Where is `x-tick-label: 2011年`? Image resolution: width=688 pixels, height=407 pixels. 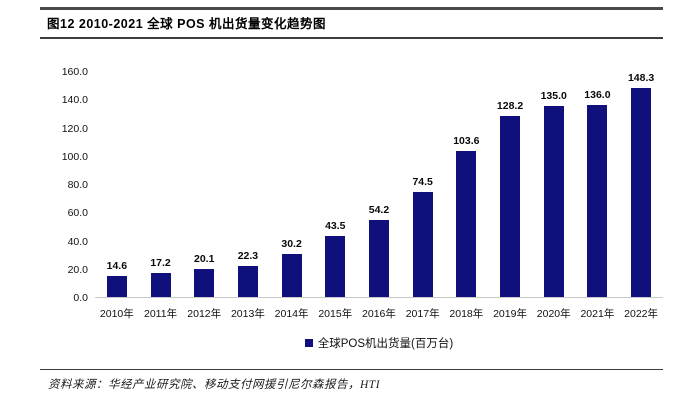
x-tick-label: 2011年 is located at coordinates (160, 314).